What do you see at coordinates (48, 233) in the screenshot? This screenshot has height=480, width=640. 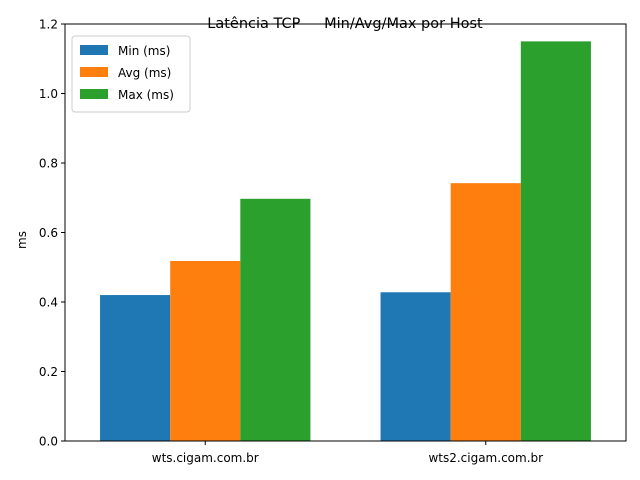 I see `y-tick-label: 0.6` at bounding box center [48, 233].